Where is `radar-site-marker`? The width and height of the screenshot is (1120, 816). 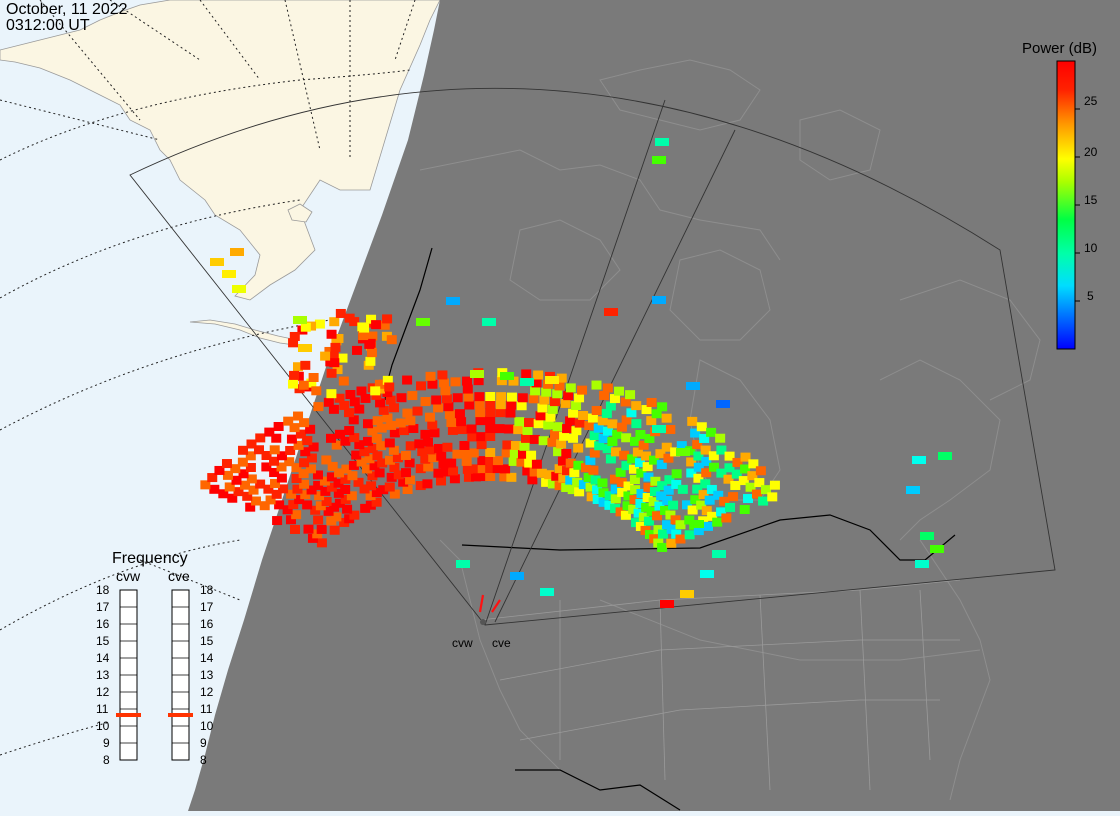 radar-site-marker is located at coordinates (483, 622).